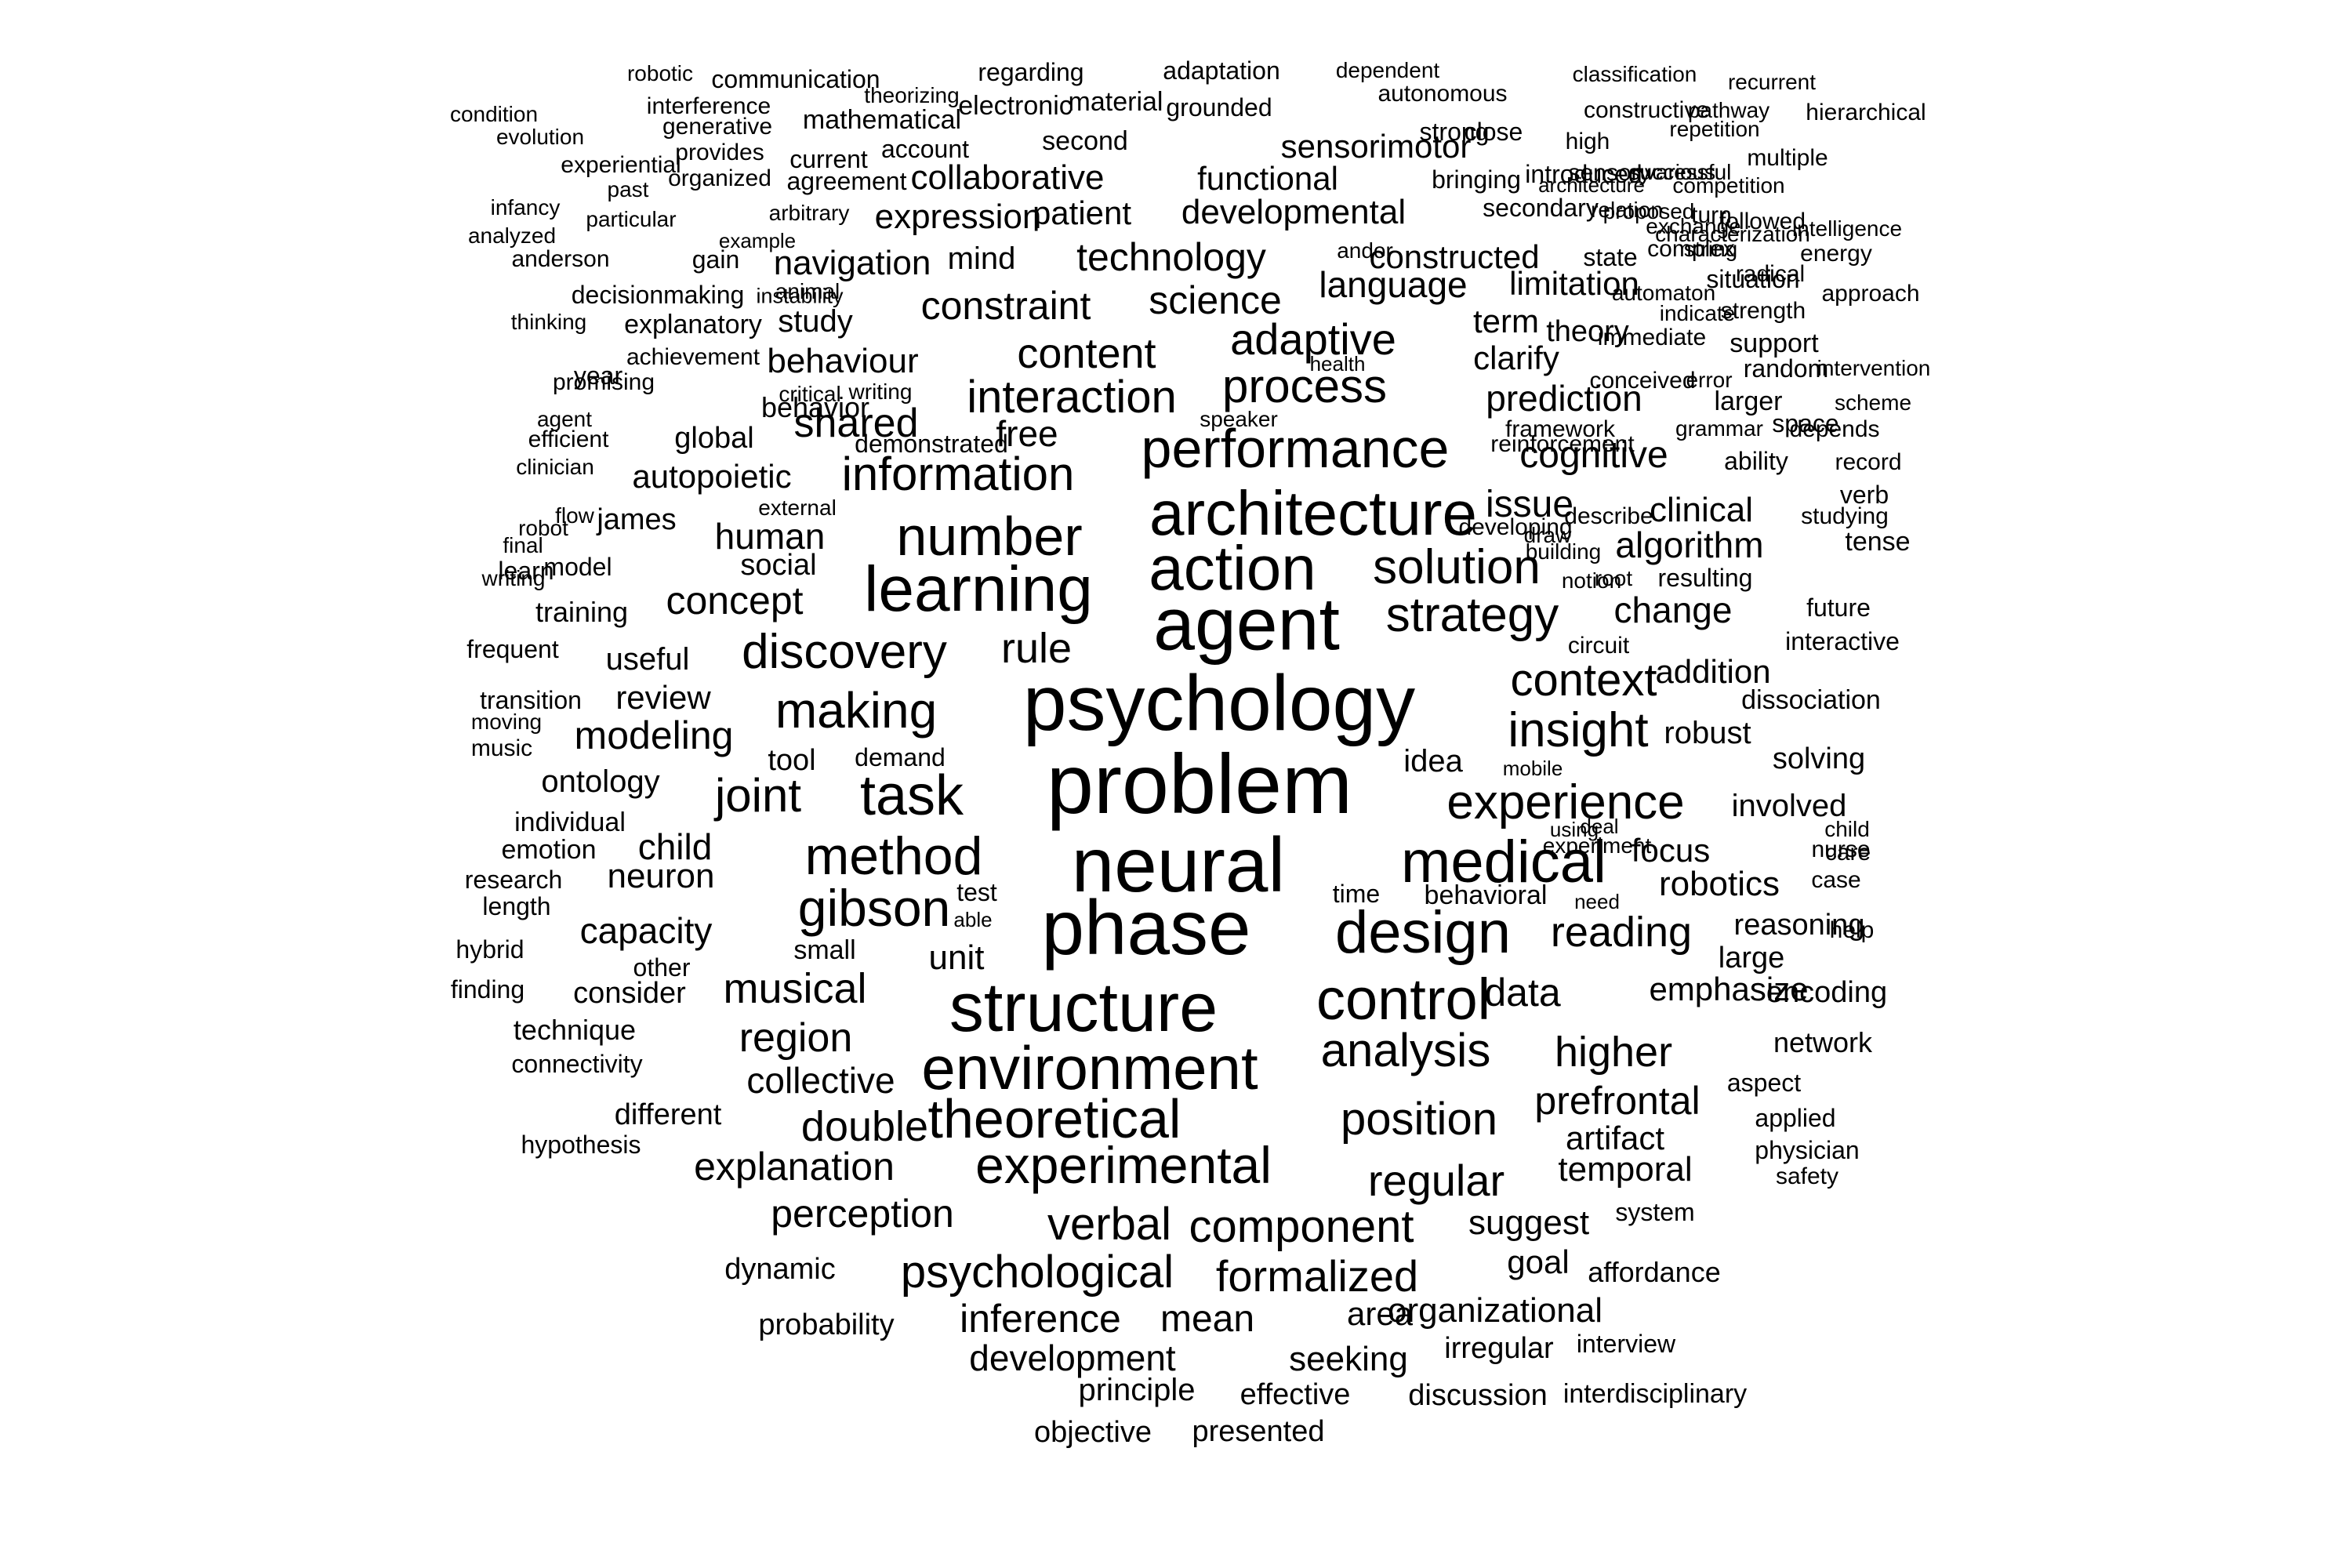 The width and height of the screenshot is (2352, 1568). I want to click on word-reinforcement: reinforcement, so click(1562, 444).